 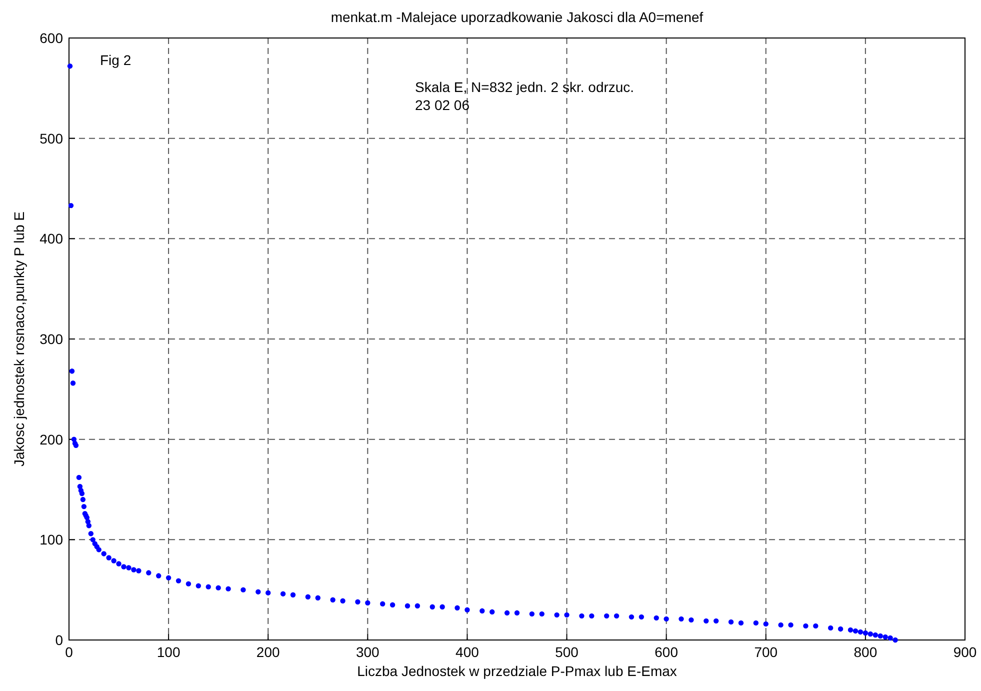 I want to click on x-axis-title: Liczba Jednostek w przedziale P-Pmax lub E-Emax, so click(x=517, y=671).